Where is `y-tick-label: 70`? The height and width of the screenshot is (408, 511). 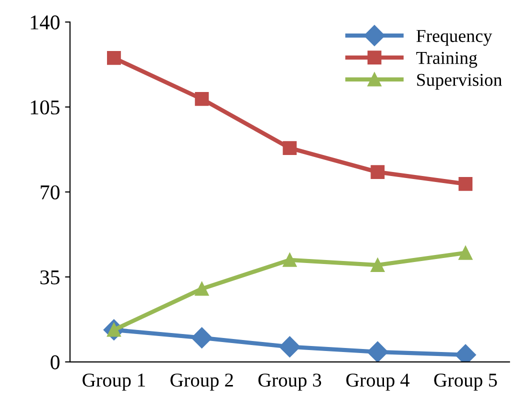
y-tick-label: 70 is located at coordinates (50, 192).